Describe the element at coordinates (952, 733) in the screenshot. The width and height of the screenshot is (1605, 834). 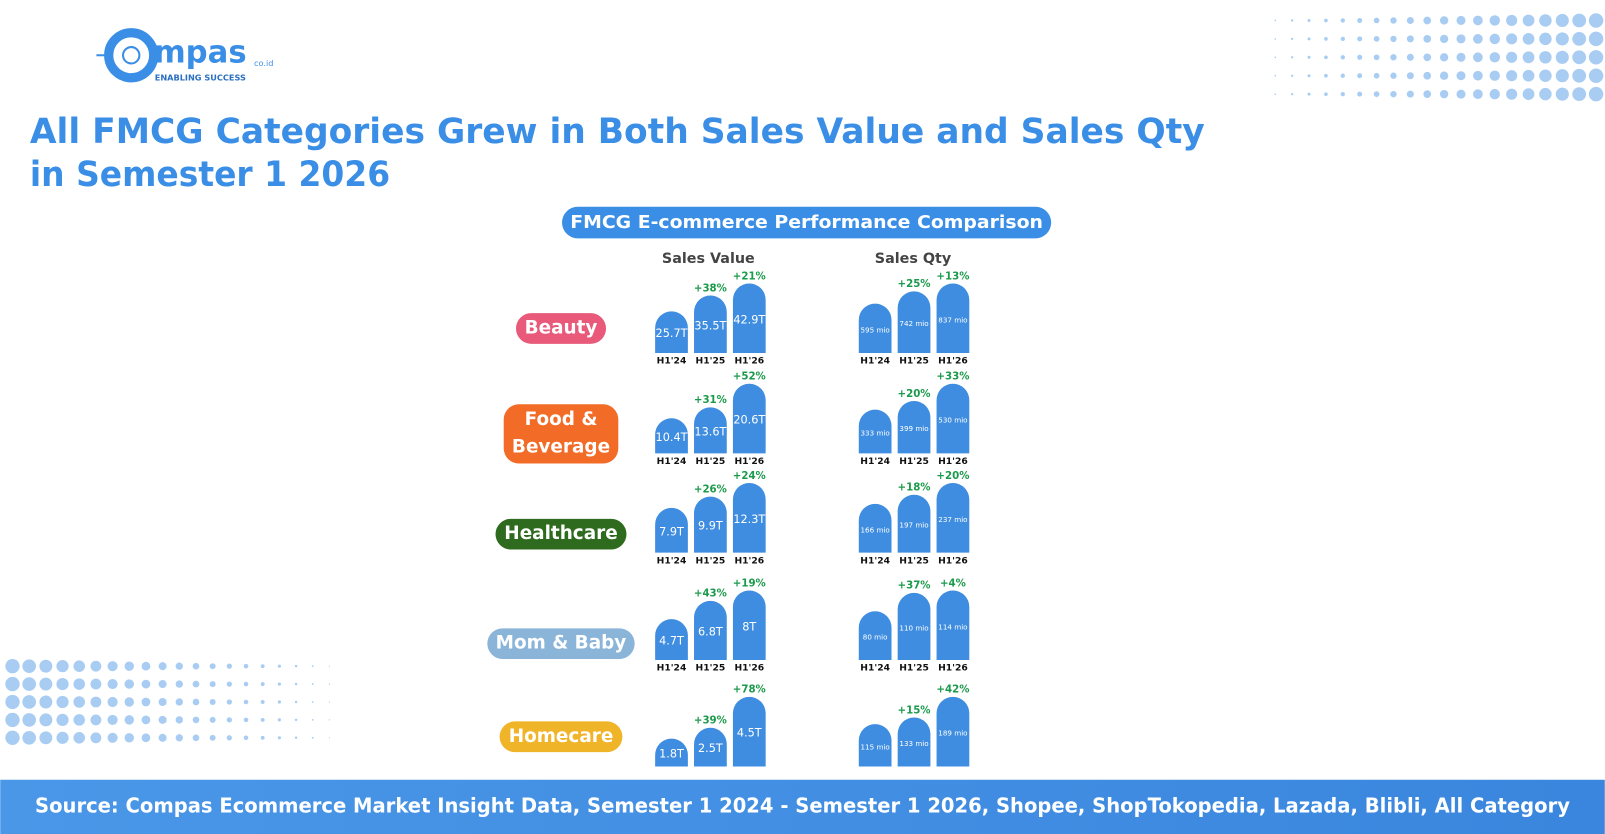
I see `value-label: 189 mio` at that location.